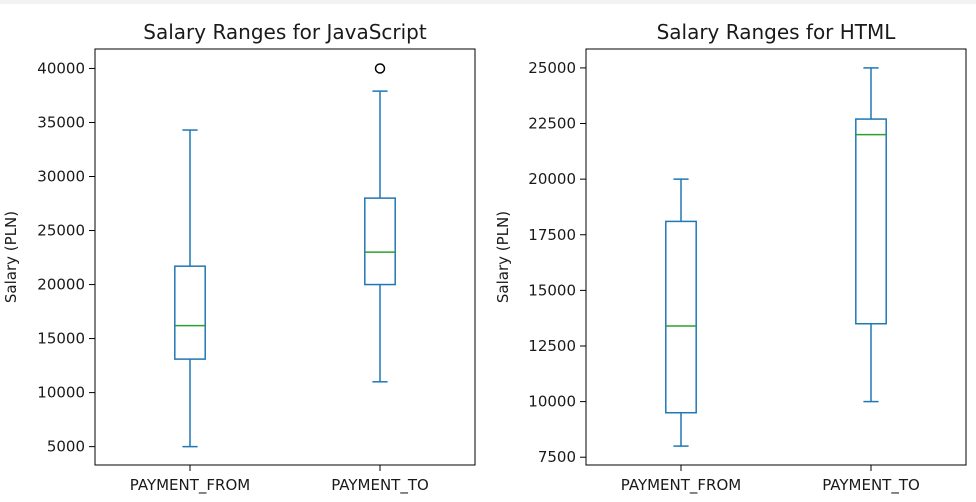 The image size is (976, 502). Describe the element at coordinates (285, 32) in the screenshot. I see `chart-title: Salary Ranges for JavaScript` at that location.